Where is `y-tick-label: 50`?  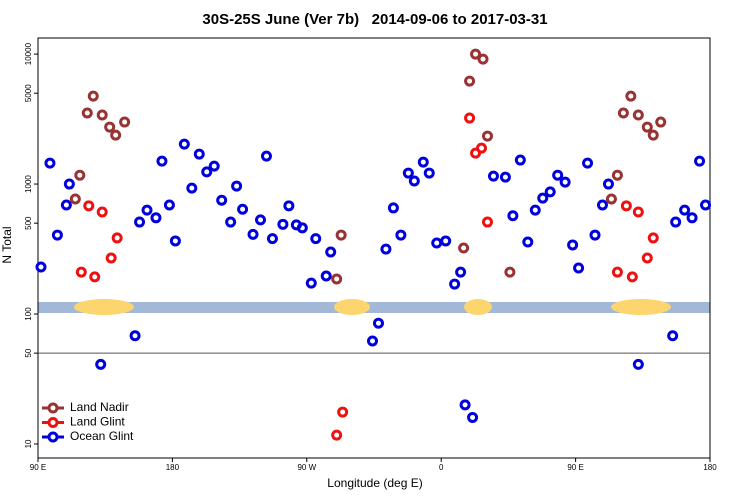 y-tick-label: 50 is located at coordinates (28, 352).